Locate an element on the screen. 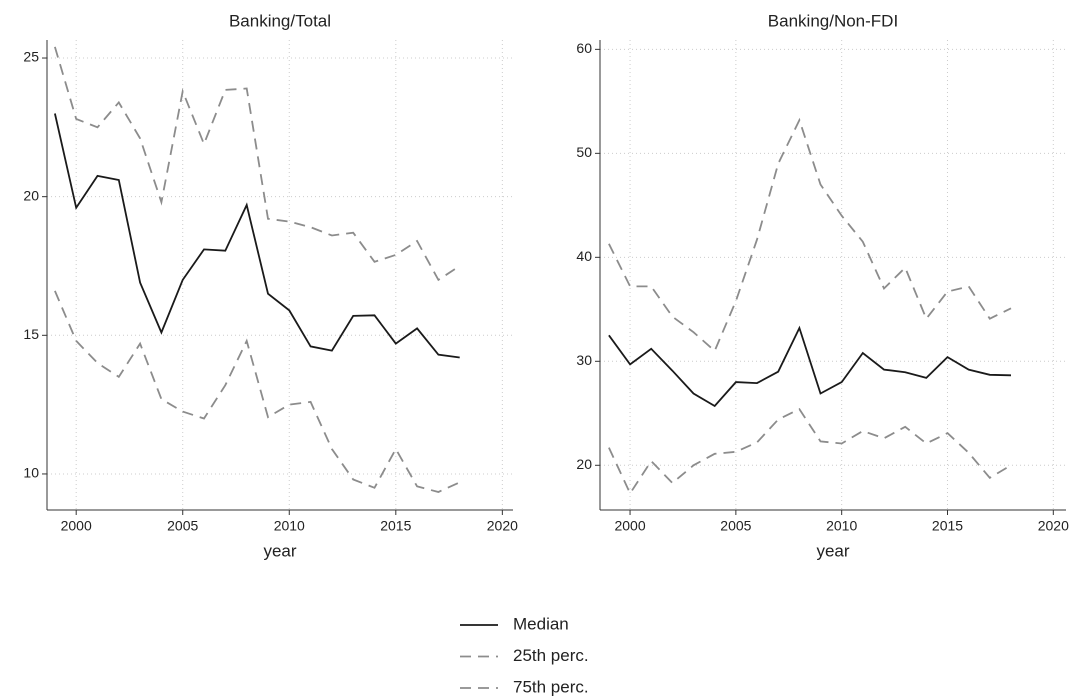 The image size is (1078, 698). y-tick-label: 15 is located at coordinates (31, 334).